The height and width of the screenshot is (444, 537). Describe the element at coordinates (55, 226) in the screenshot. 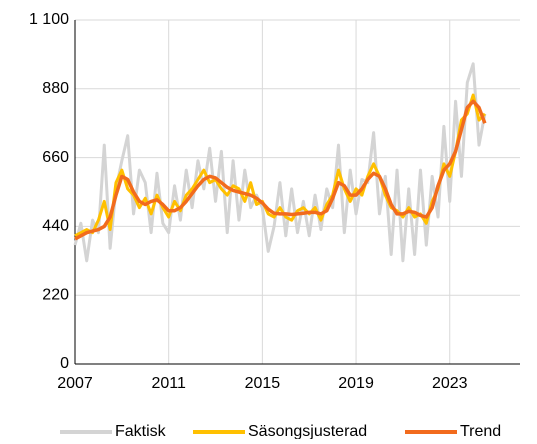

I see `y-tick-label: 440` at that location.